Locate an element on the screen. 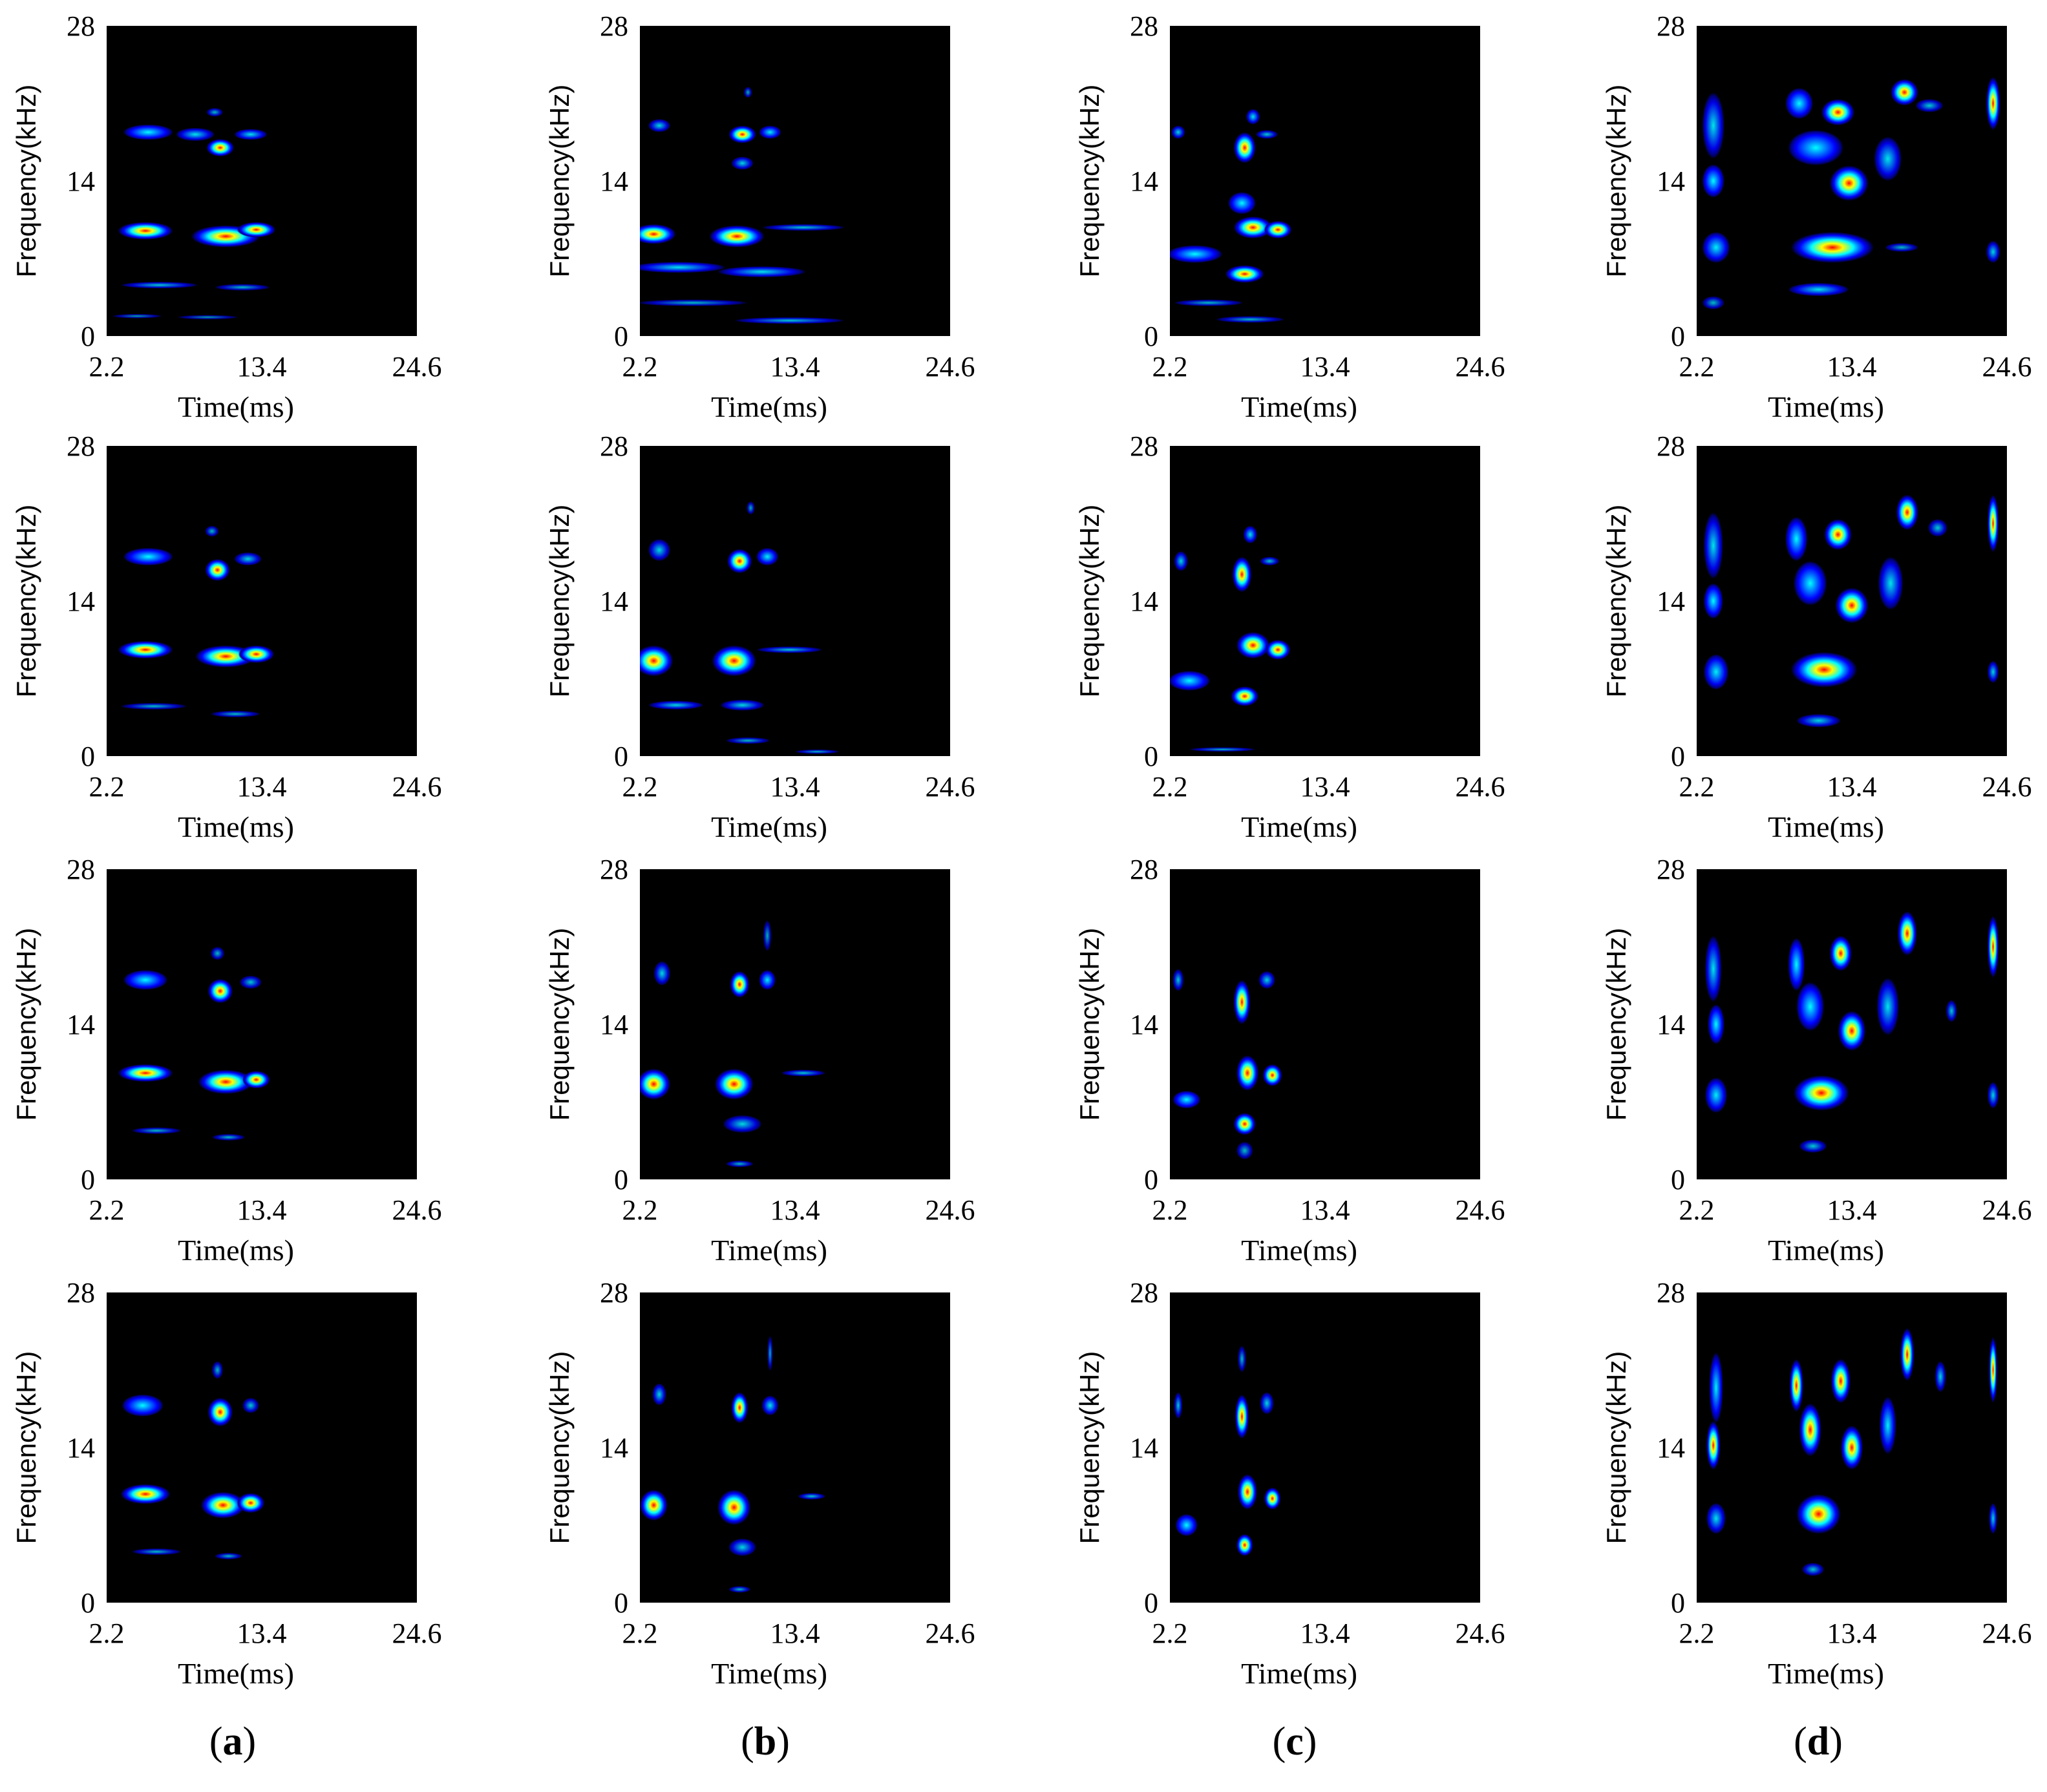 This screenshot has height=1792, width=2047. panel-label-b: (b) is located at coordinates (766, 1742).